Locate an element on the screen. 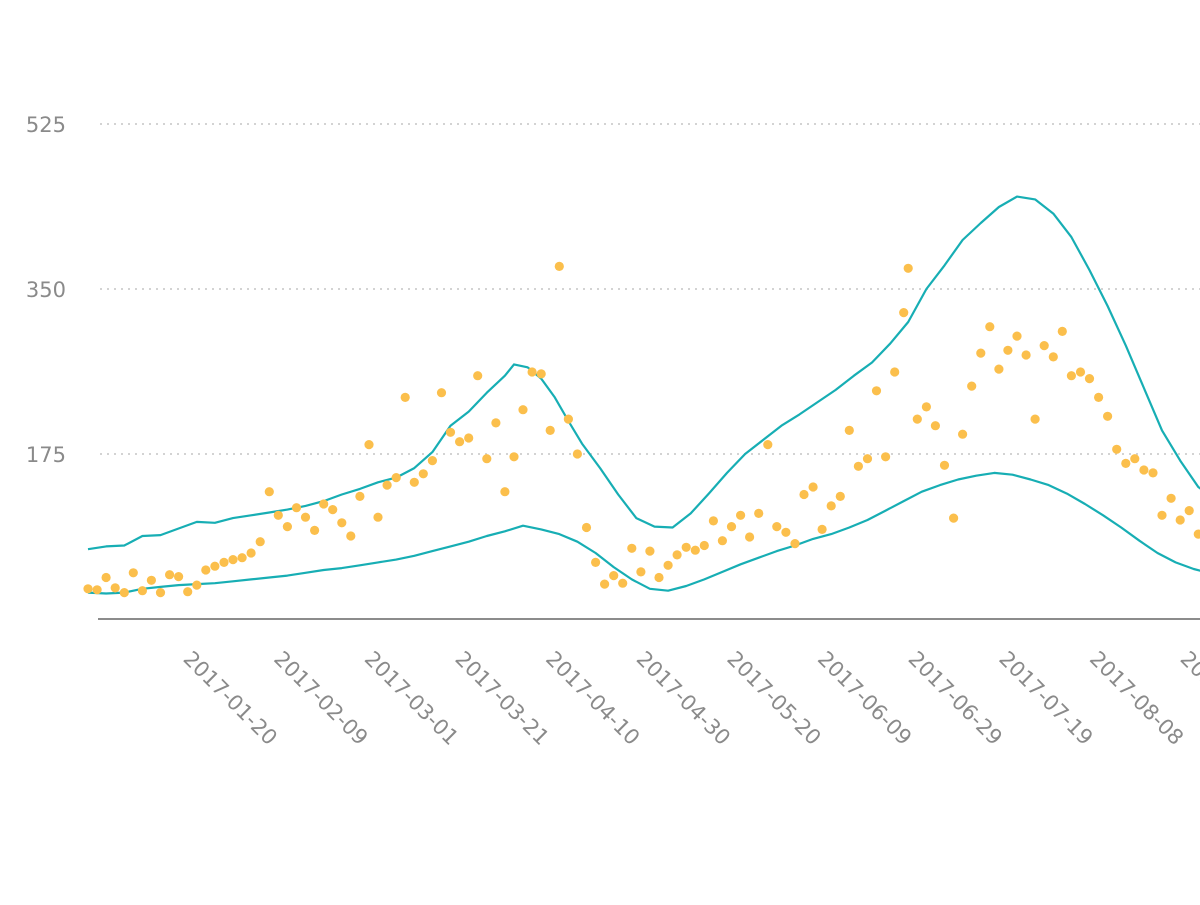  y-tick-label: 175 is located at coordinates (46, 455).